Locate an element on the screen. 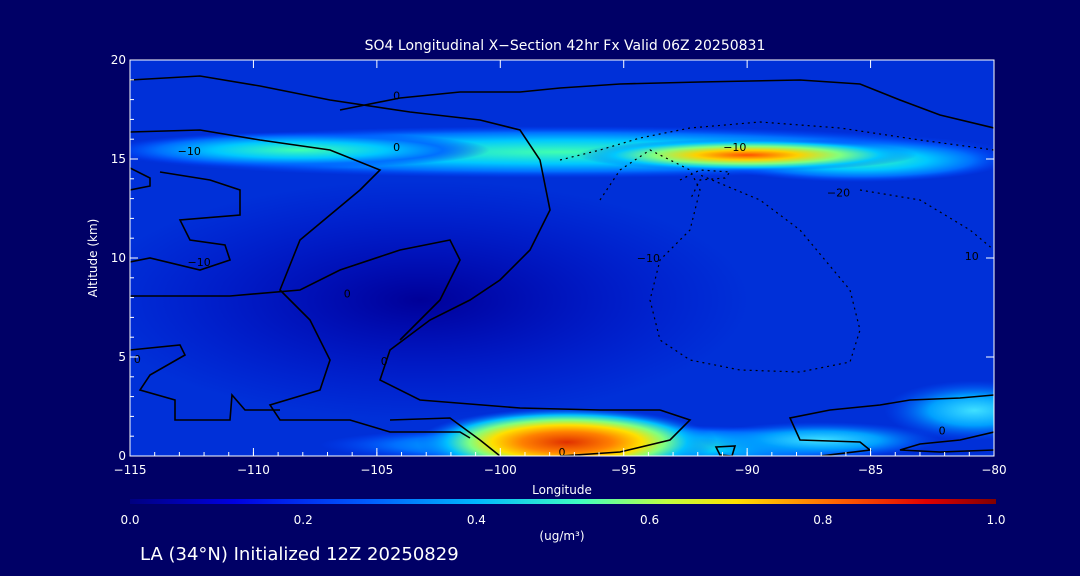  colorbar-tick-label: 0.8 is located at coordinates (822, 520).